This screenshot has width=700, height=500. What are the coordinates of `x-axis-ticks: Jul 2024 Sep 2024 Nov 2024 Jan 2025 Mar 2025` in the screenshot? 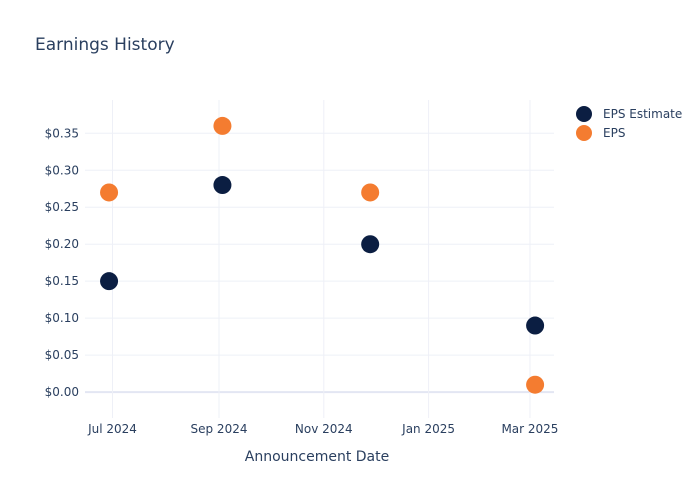 It's located at (322, 429).